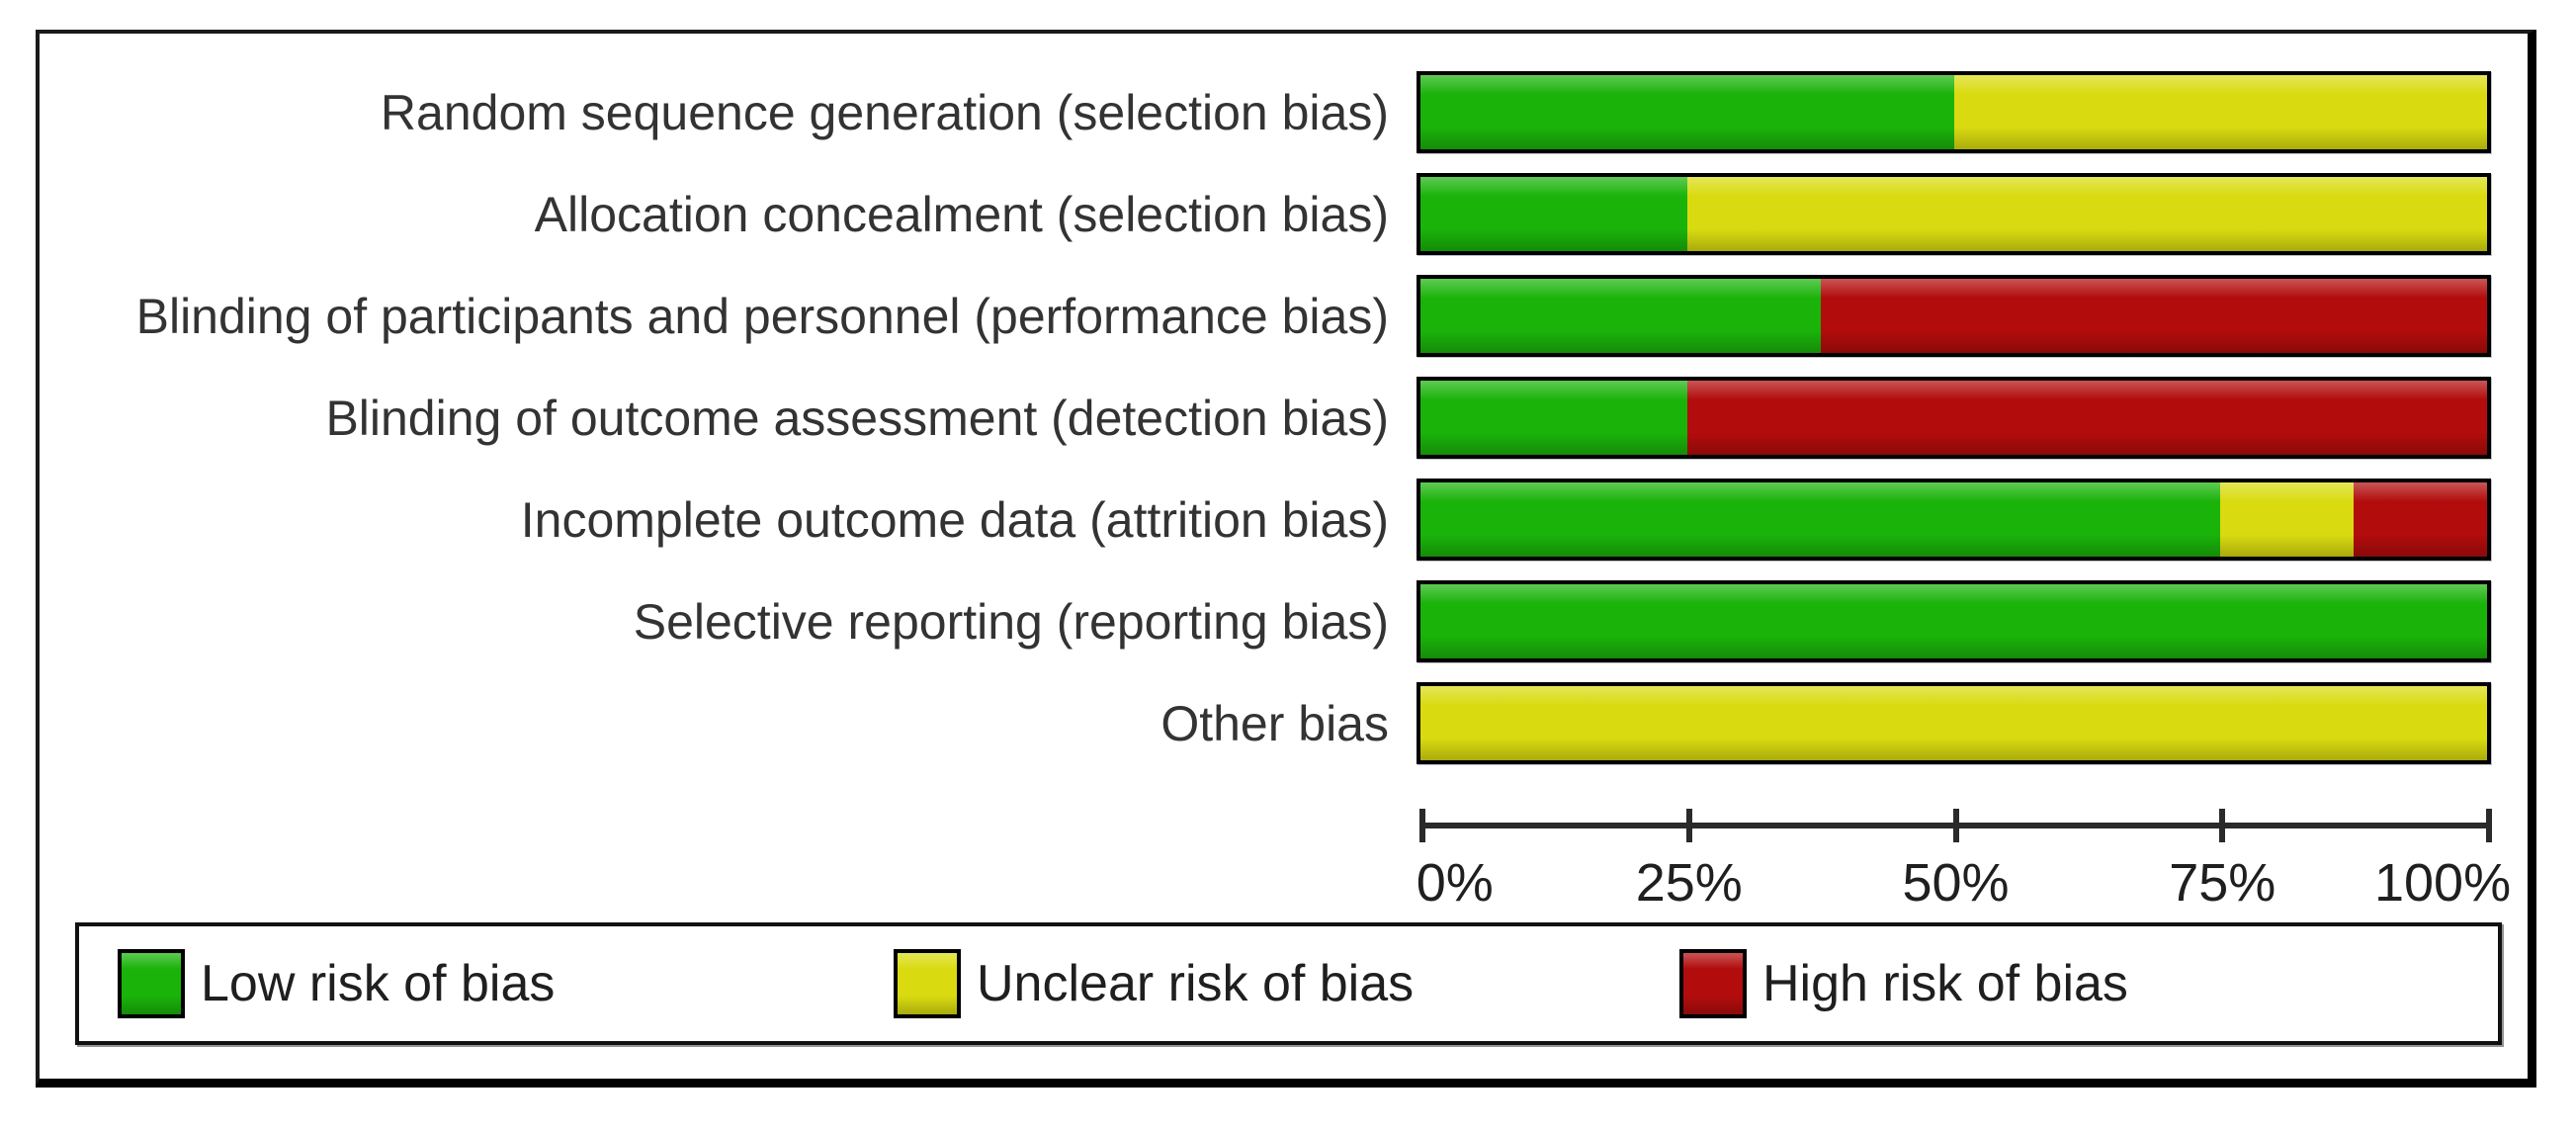 The image size is (2576, 1133). What do you see at coordinates (2442, 883) in the screenshot?
I see `axis-tick-label: 100%` at bounding box center [2442, 883].